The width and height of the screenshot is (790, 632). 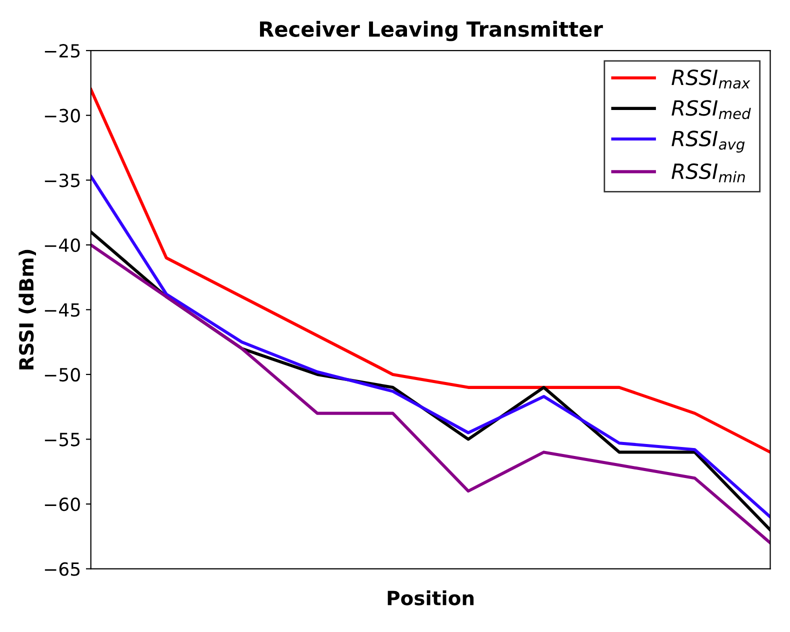 I want to click on y-tick-label: −30, so click(x=62, y=115).